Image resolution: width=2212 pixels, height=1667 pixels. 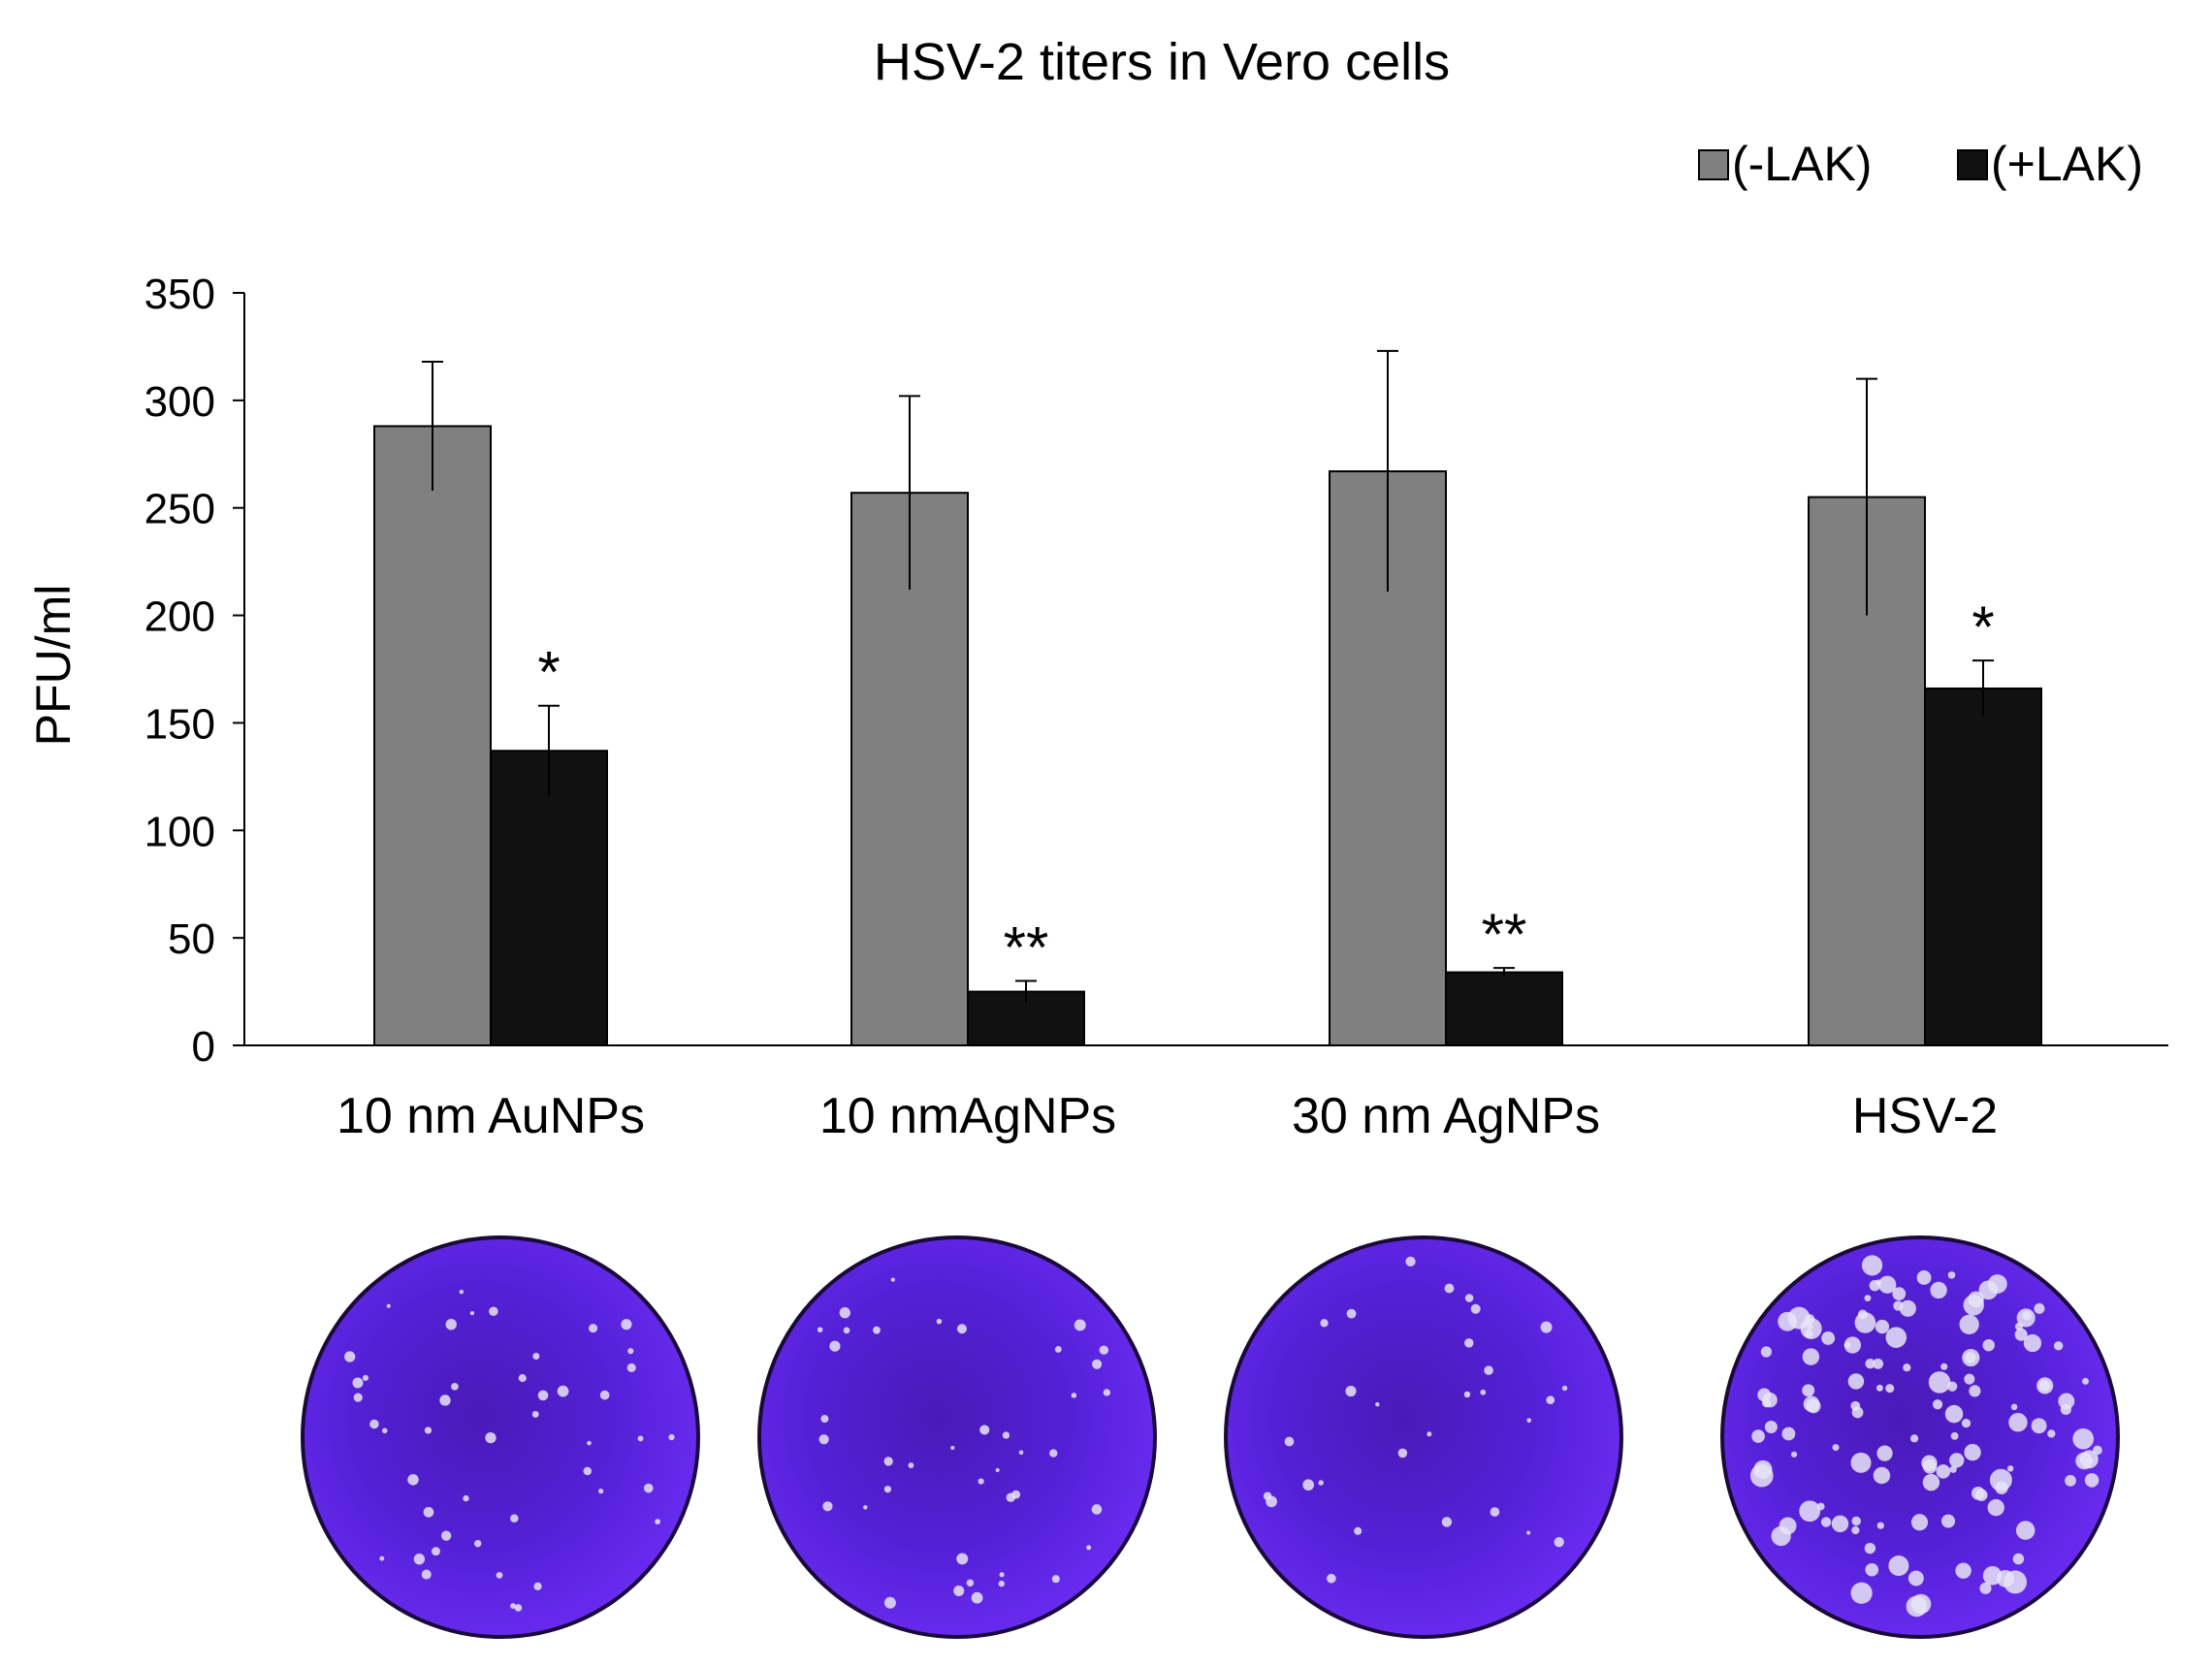 I want to click on x-tick-label: 30 nm AgNPs, so click(x=1446, y=1116).